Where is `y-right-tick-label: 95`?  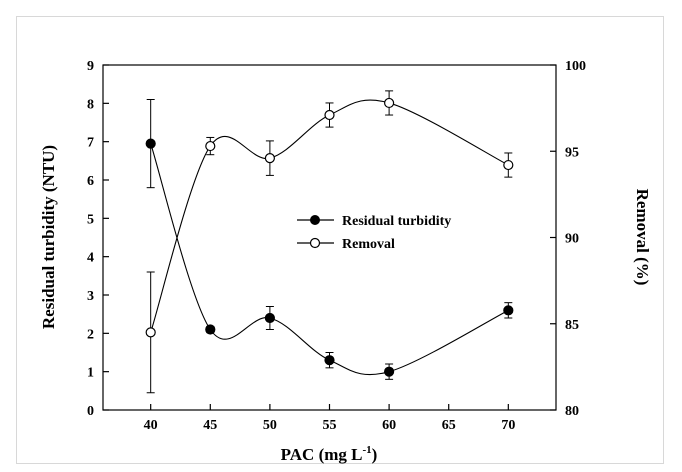
y-right-tick-label: 95 is located at coordinates (572, 152).